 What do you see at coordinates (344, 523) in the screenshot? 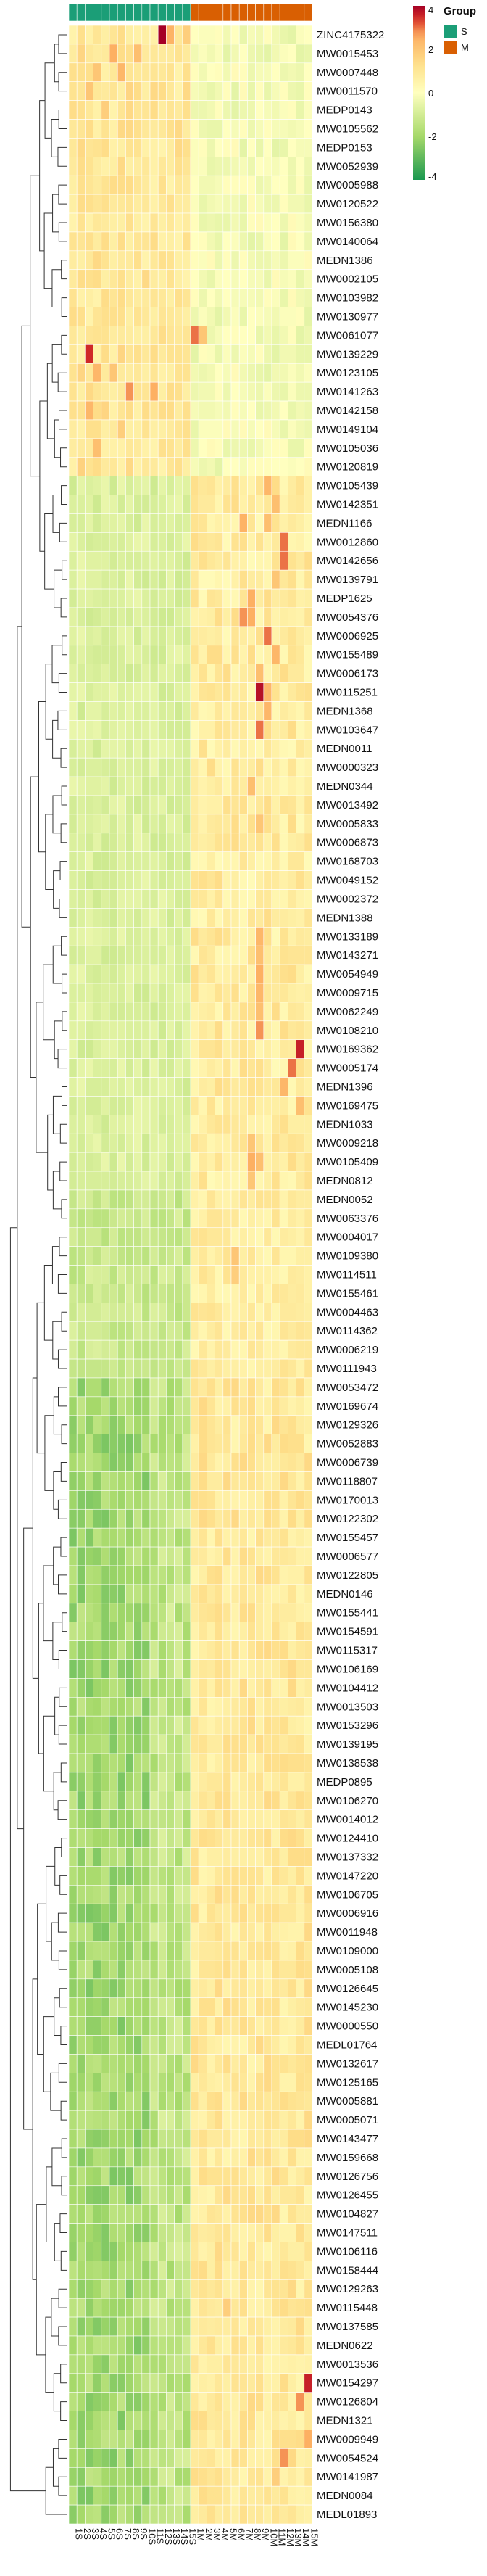
I see `row-label: MEDN1166` at bounding box center [344, 523].